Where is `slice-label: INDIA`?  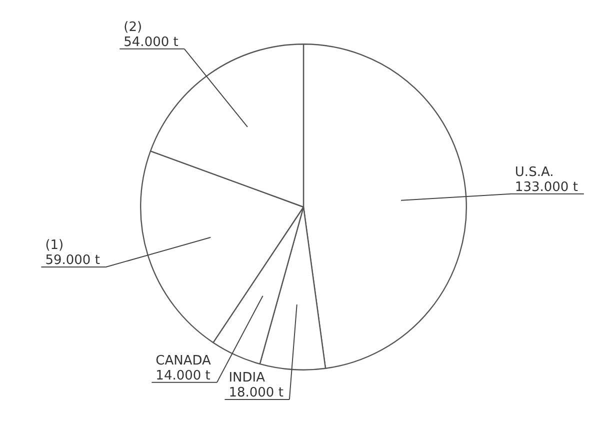 slice-label: INDIA is located at coordinates (247, 378).